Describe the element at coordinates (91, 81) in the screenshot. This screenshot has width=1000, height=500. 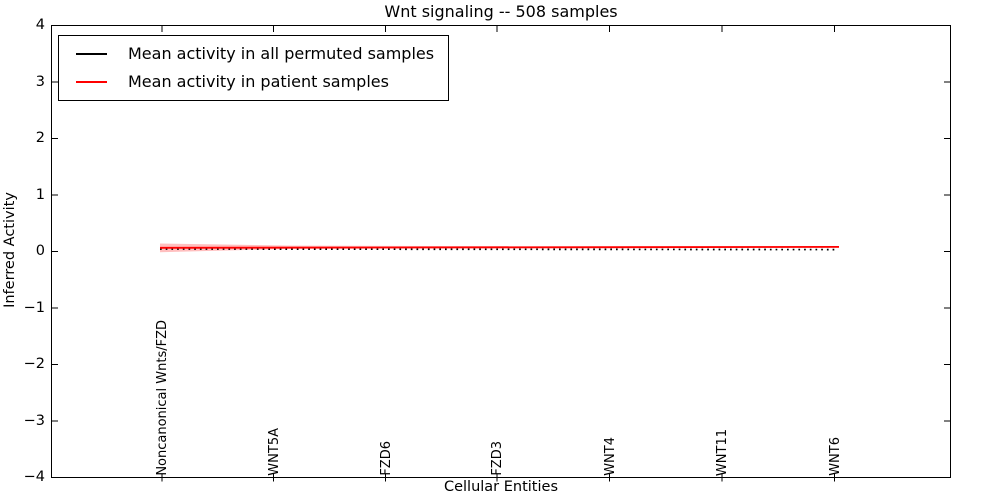
I see `red-line-swatch-icon` at that location.